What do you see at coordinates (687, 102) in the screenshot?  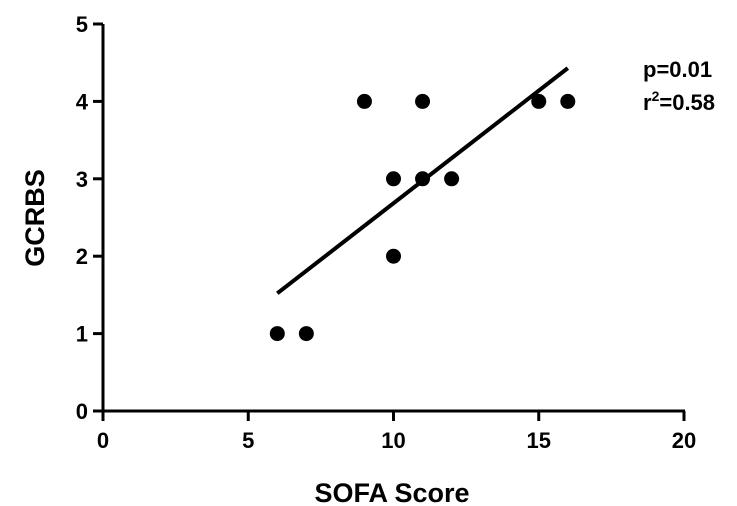 I see `r-squared-value: =0.58` at bounding box center [687, 102].